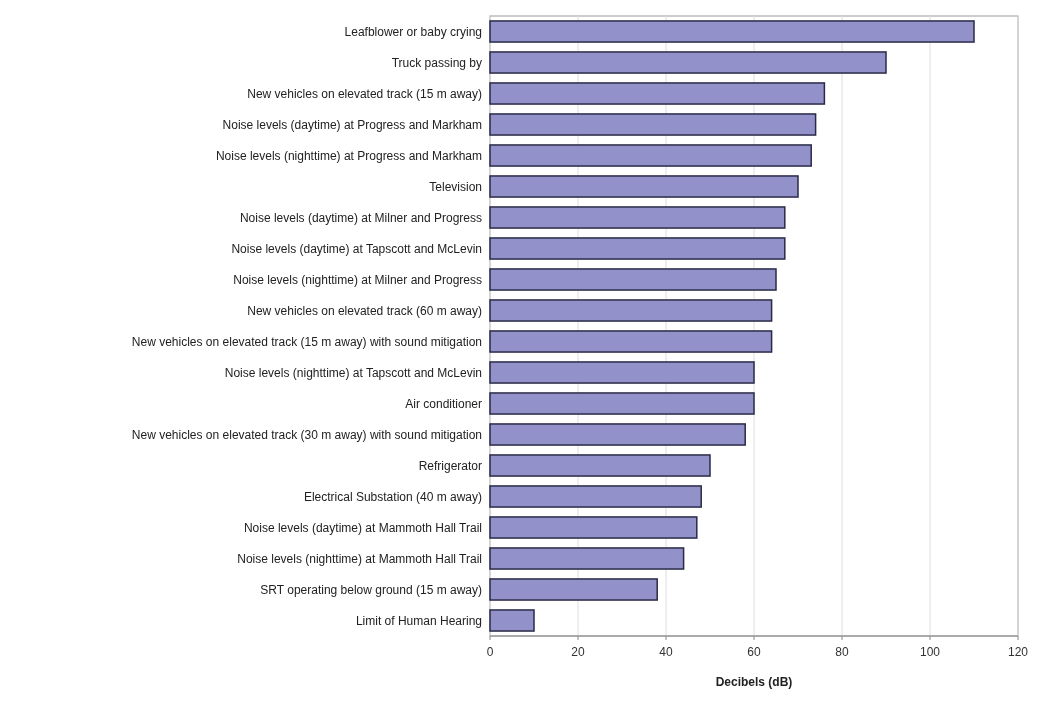 Image resolution: width=1042 pixels, height=702 pixels. I want to click on y-tick-label: Noise levels (nighttime) at Milner and Progress, so click(357, 279).